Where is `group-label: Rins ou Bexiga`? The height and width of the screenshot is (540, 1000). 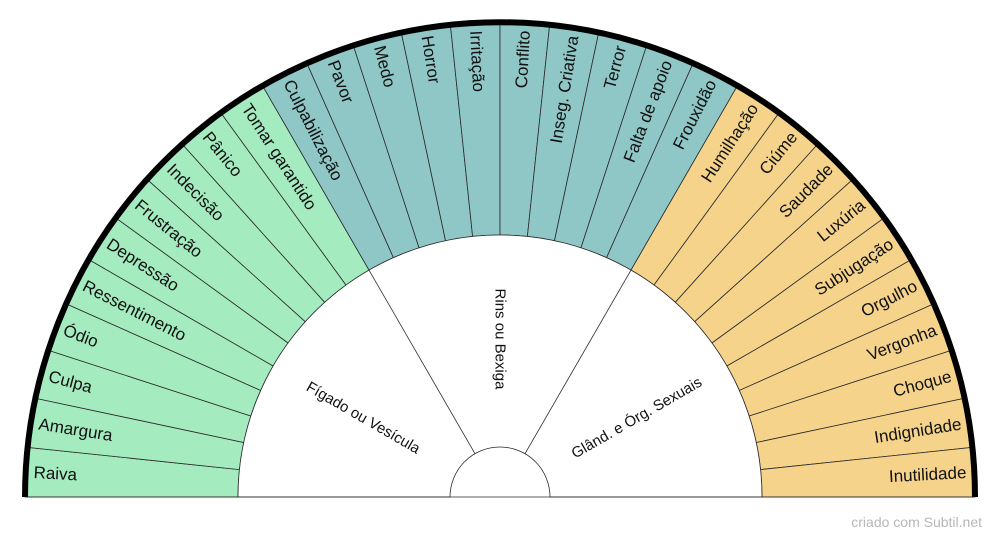 group-label: Rins ou Bexiga is located at coordinates (500, 340).